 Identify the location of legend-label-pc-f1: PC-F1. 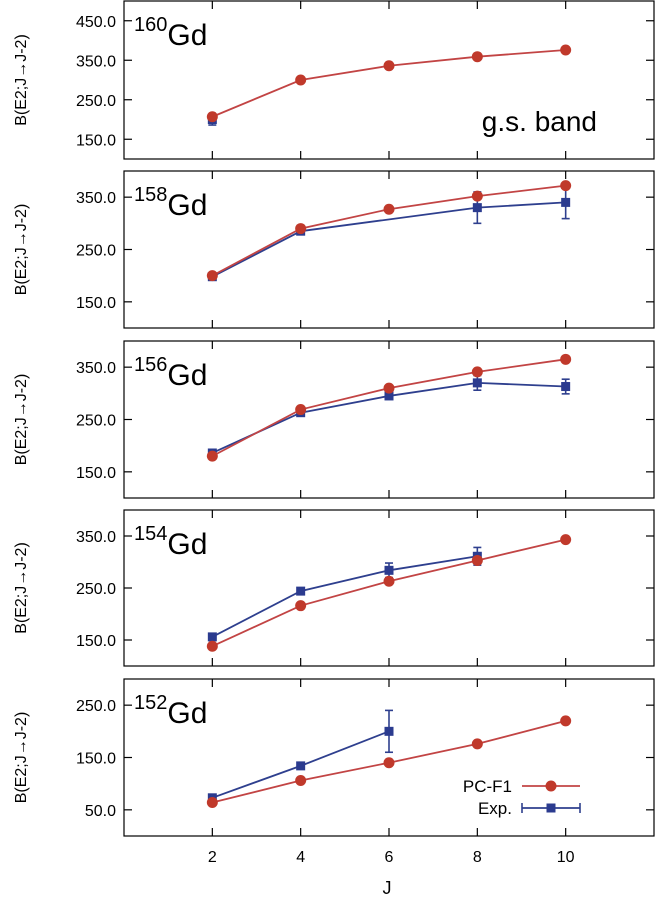
(487, 786).